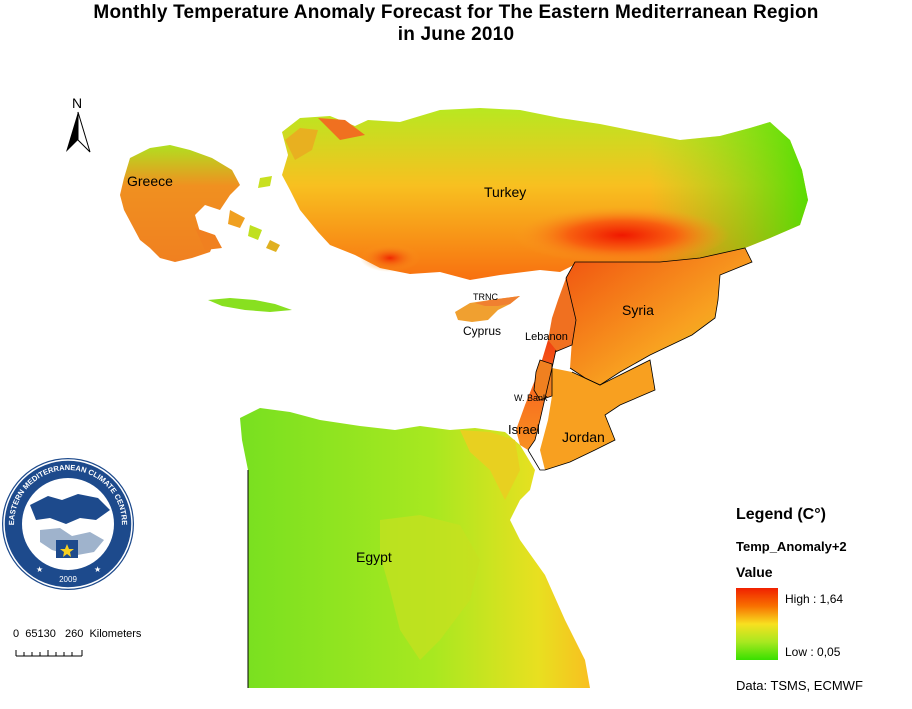  I want to click on map-title-line-2: in June 2010, so click(456, 34).